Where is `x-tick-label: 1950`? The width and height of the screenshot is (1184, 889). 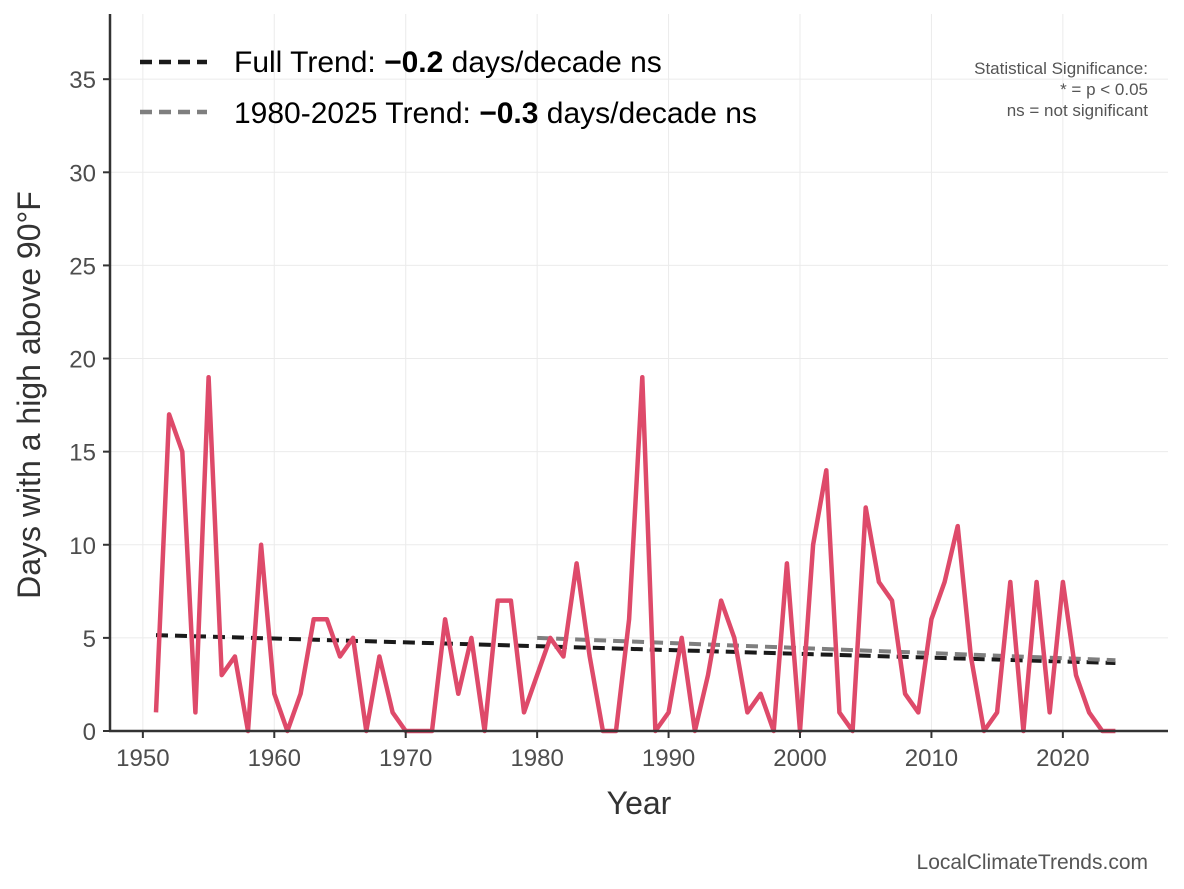 x-tick-label: 1950 is located at coordinates (142, 758).